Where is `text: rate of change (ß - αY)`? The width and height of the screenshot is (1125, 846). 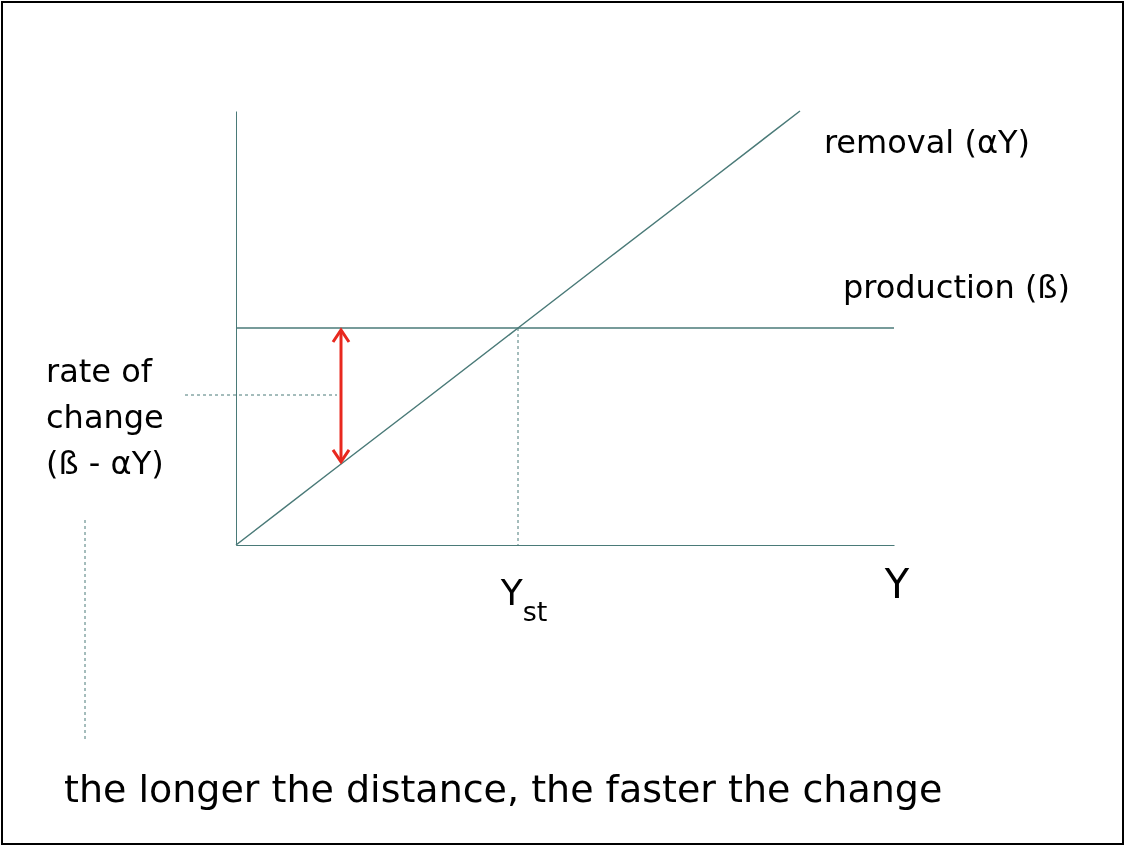 text: rate of change (ß - αY) is located at coordinates (105, 417).